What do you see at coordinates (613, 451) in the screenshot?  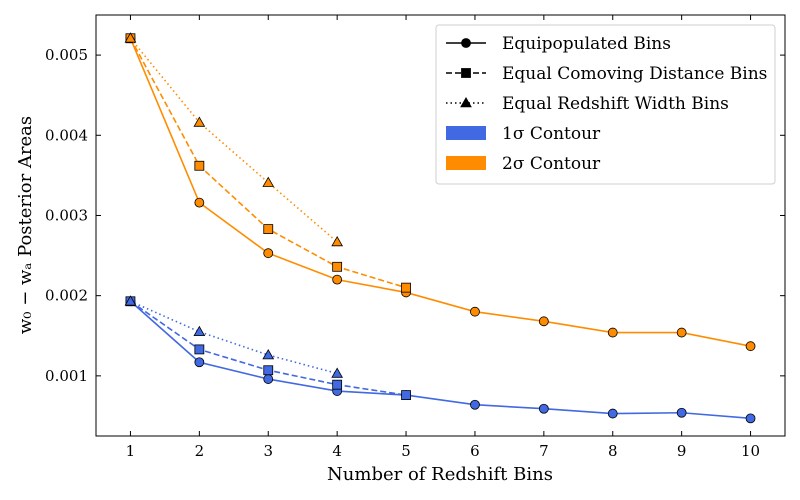 I see `x-tick-label: 8` at bounding box center [613, 451].